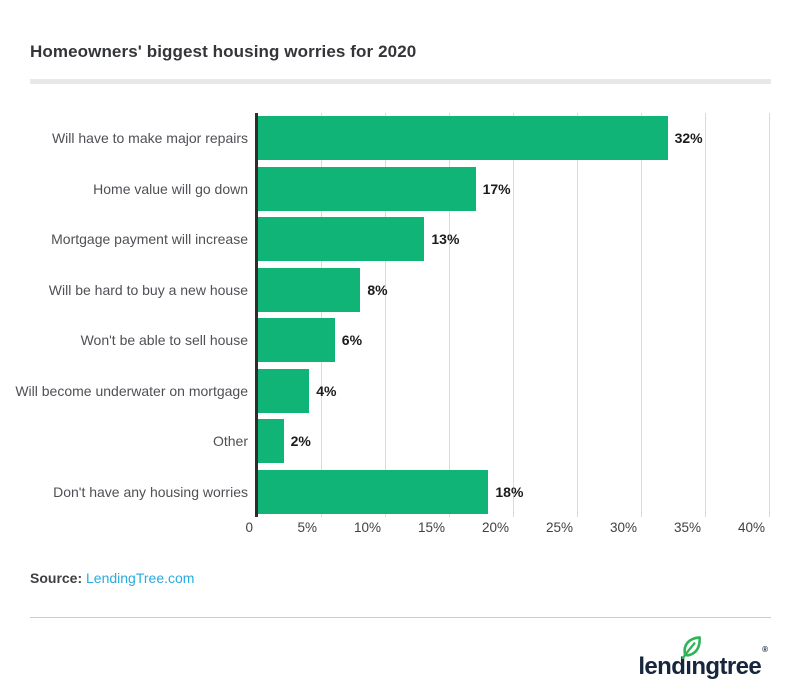 This screenshot has height=700, width=800. Describe the element at coordinates (445, 239) in the screenshot. I see `value-label: 13%` at that location.